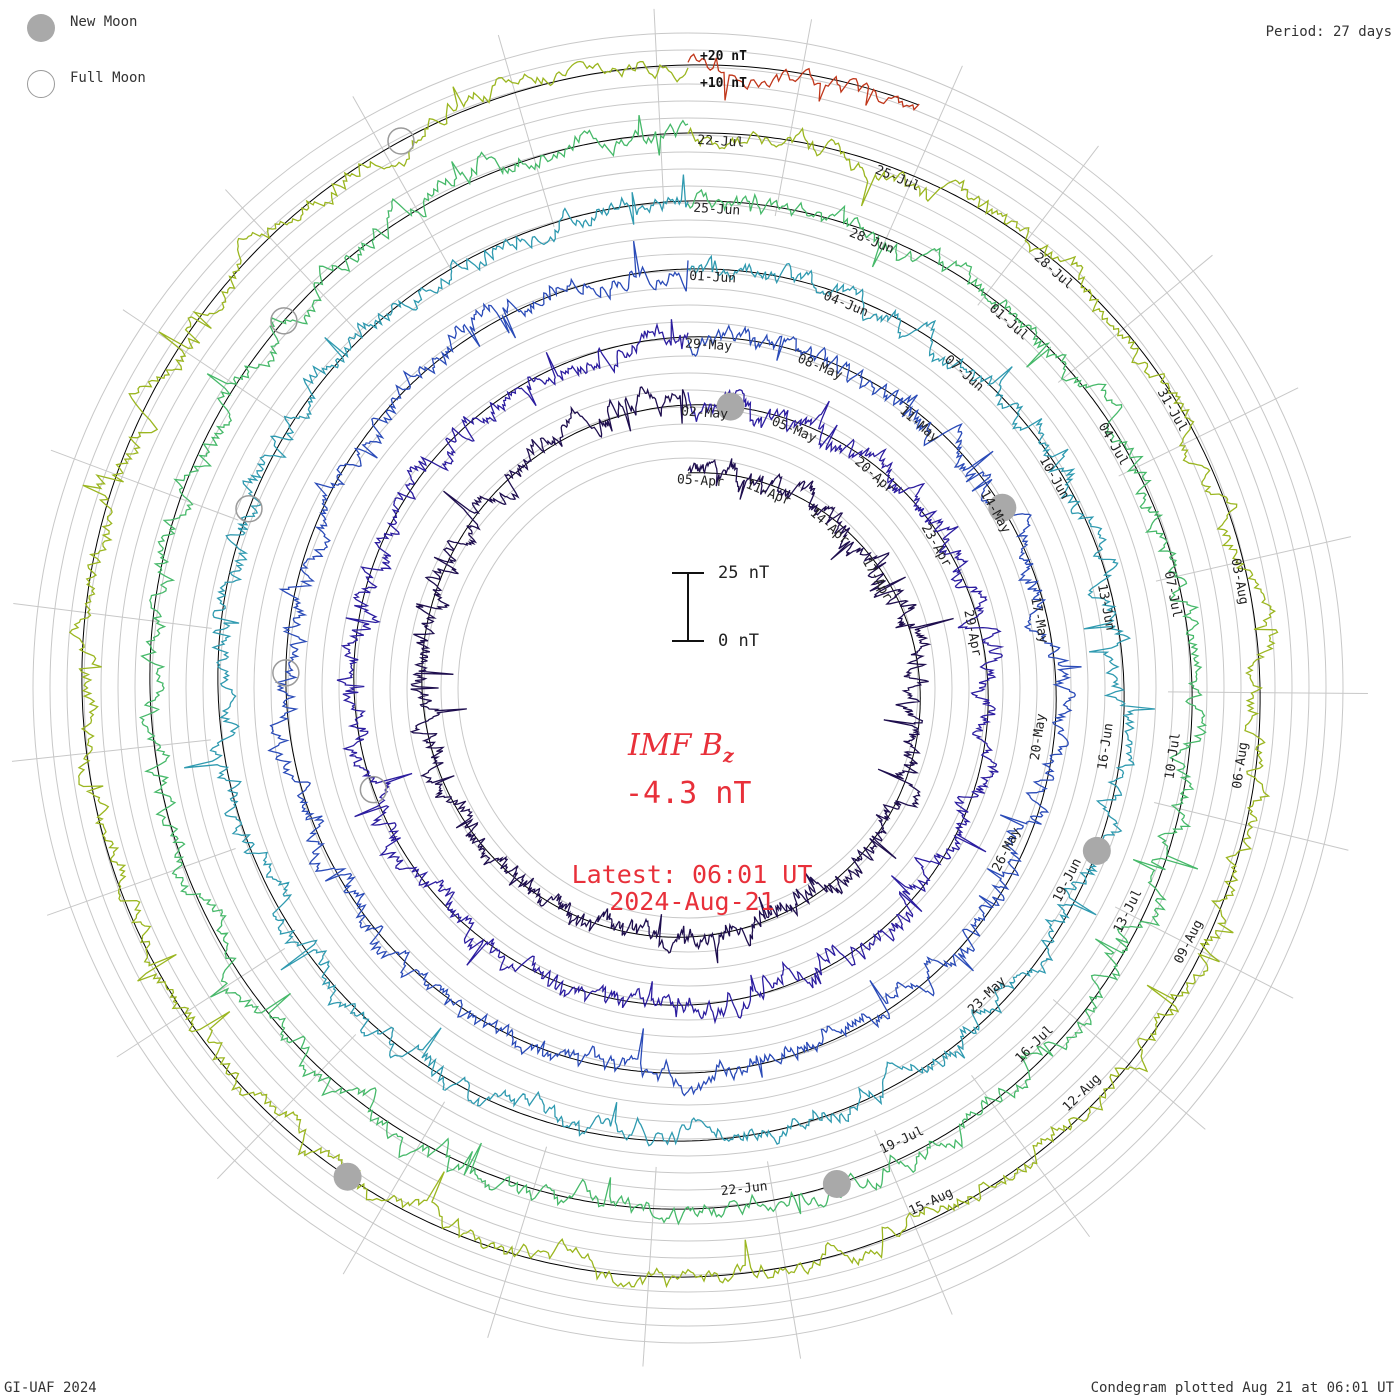 The width and height of the screenshot is (1400, 1400). I want to click on ring-label-plus10: +10 nT, so click(723, 83).